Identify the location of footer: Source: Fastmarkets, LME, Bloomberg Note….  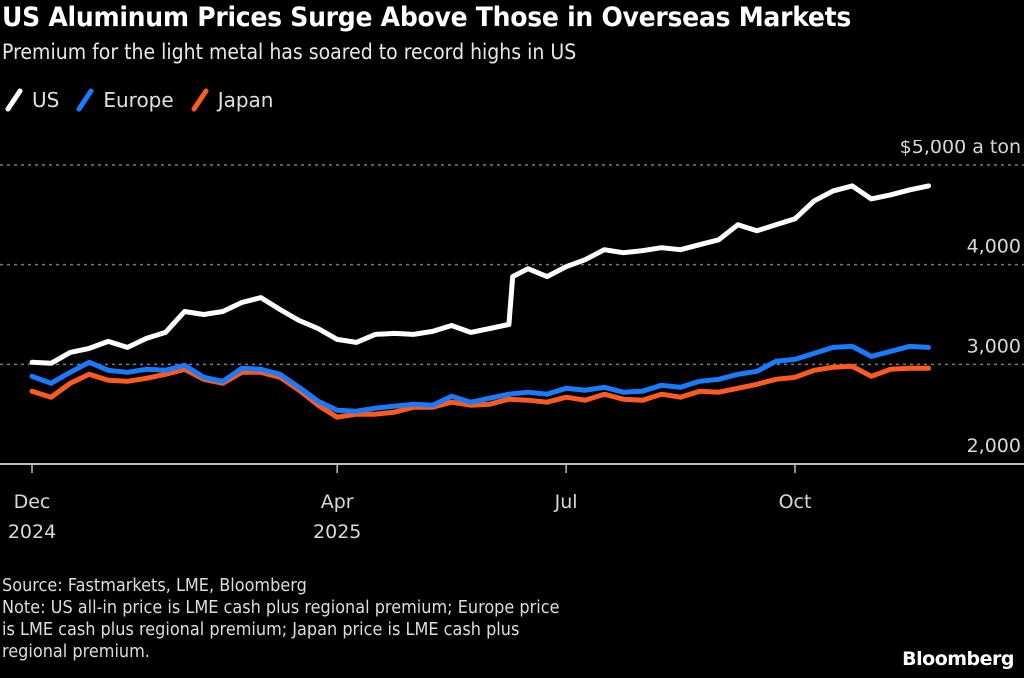
(281, 619).